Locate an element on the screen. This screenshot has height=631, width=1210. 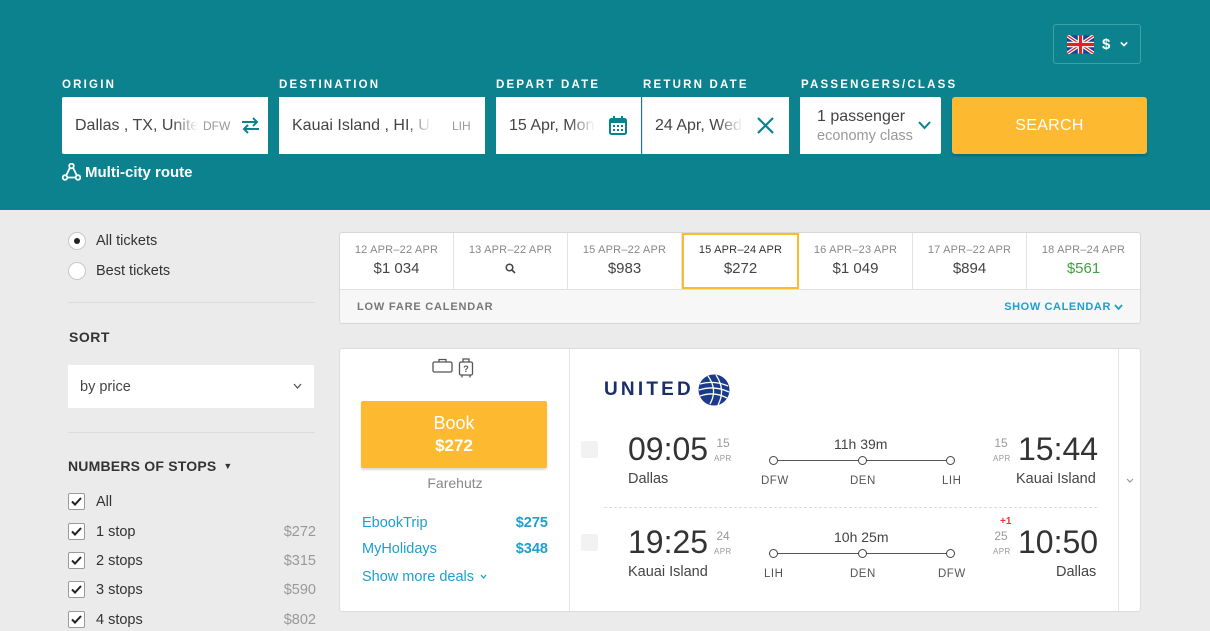
deal-row: EbookTrip $275 is located at coordinates (455, 523).